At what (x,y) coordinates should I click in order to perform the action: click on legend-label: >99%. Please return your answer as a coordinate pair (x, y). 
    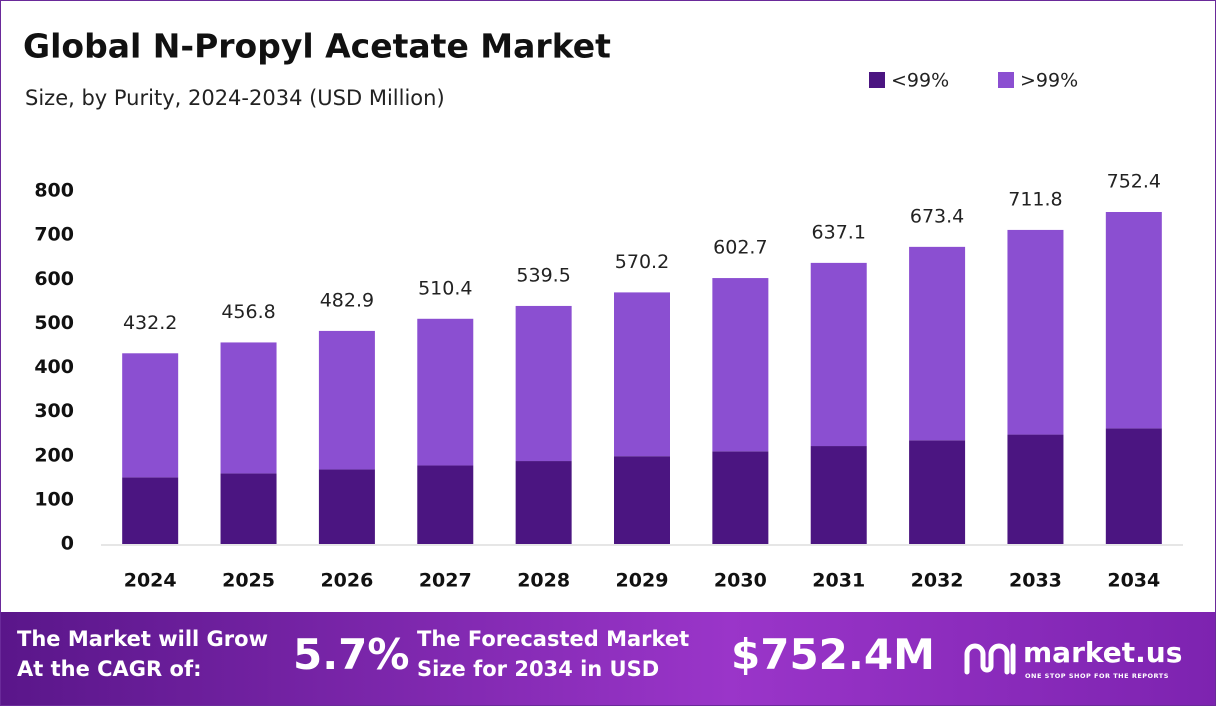
    Looking at the image, I should click on (1049, 81).